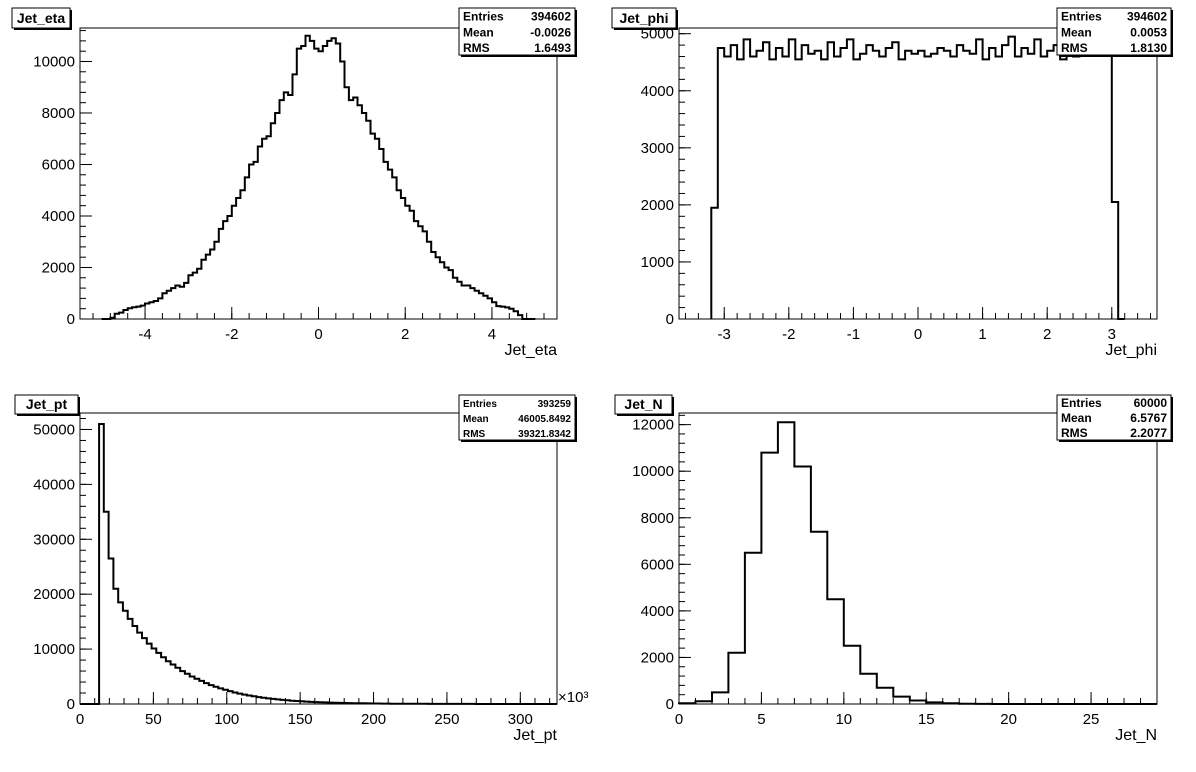 The width and height of the screenshot is (1196, 772). What do you see at coordinates (144, 334) in the screenshot?
I see `x-tick-label: -4` at bounding box center [144, 334].